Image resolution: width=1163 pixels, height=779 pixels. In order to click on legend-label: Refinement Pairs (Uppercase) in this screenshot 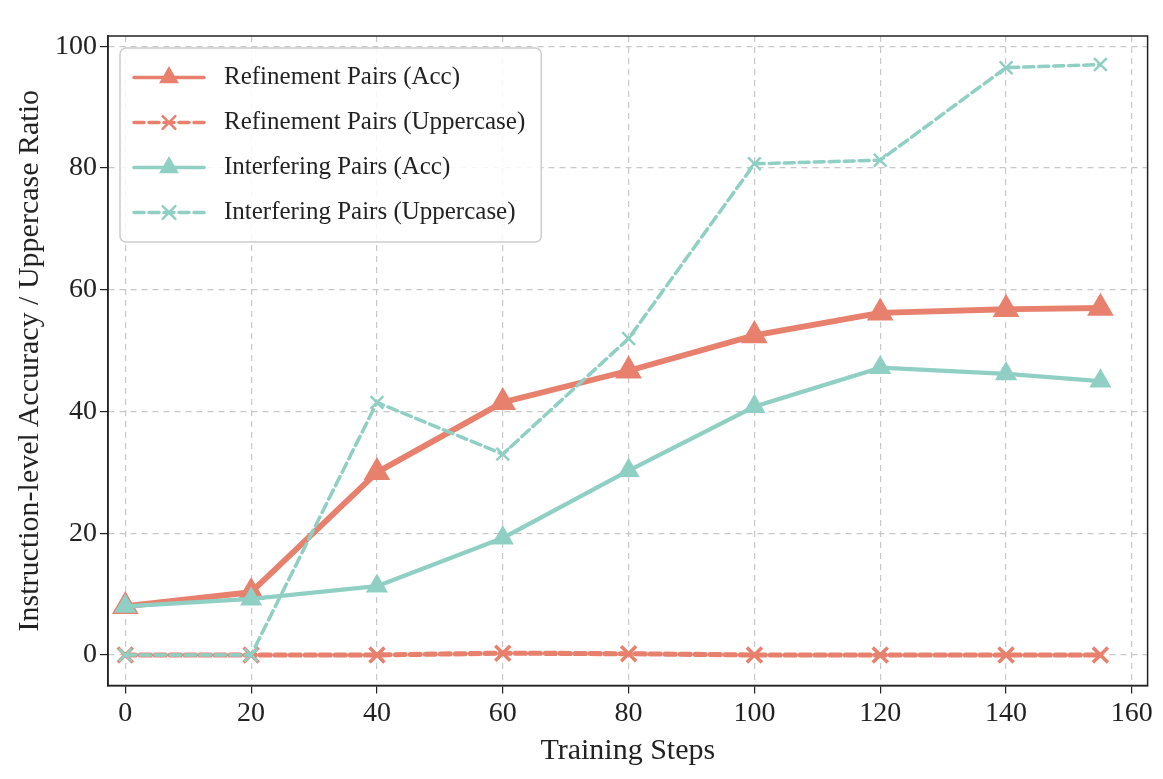, I will do `click(375, 121)`.